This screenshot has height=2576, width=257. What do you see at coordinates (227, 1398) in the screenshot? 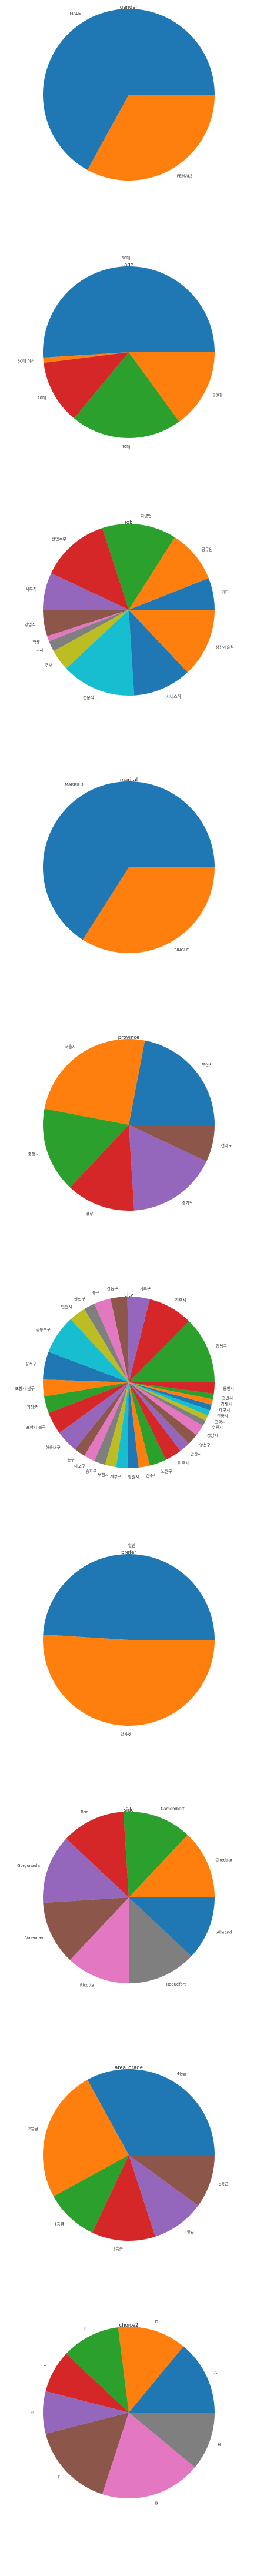
I see `slice-label: 천안시` at bounding box center [227, 1398].